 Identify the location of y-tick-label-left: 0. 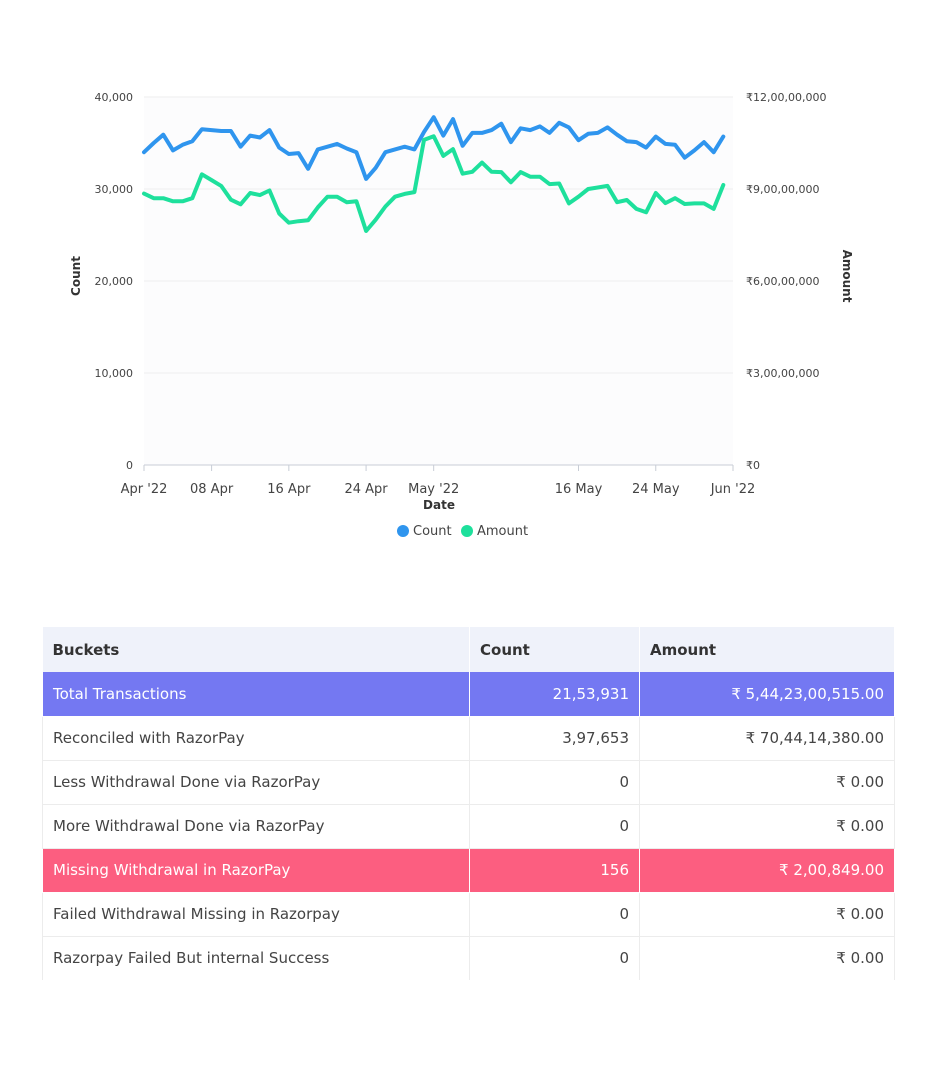
(129, 465).